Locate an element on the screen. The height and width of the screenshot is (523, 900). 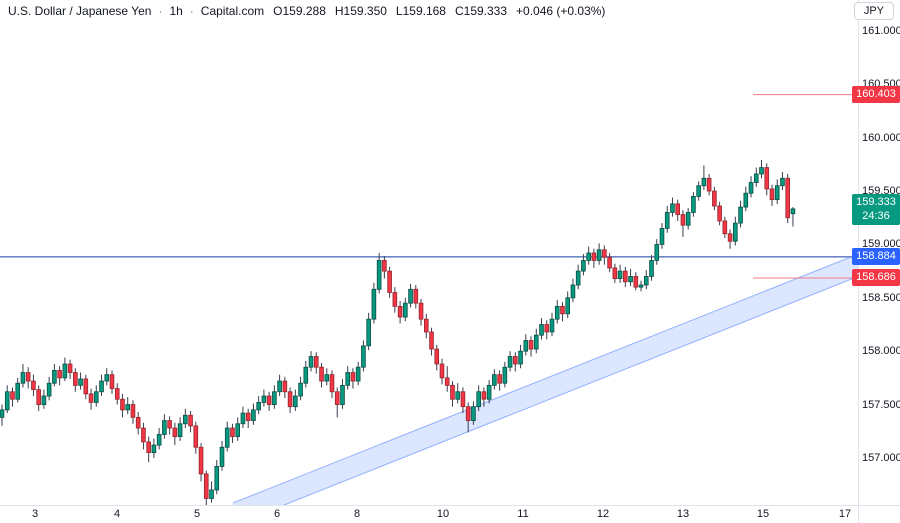
price-level-chip: 160.403 is located at coordinates (876, 95).